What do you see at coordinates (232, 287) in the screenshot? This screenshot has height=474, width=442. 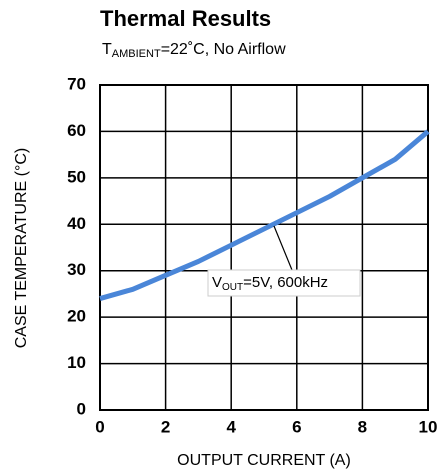 I see `annotation-subscript: OUT` at bounding box center [232, 287].